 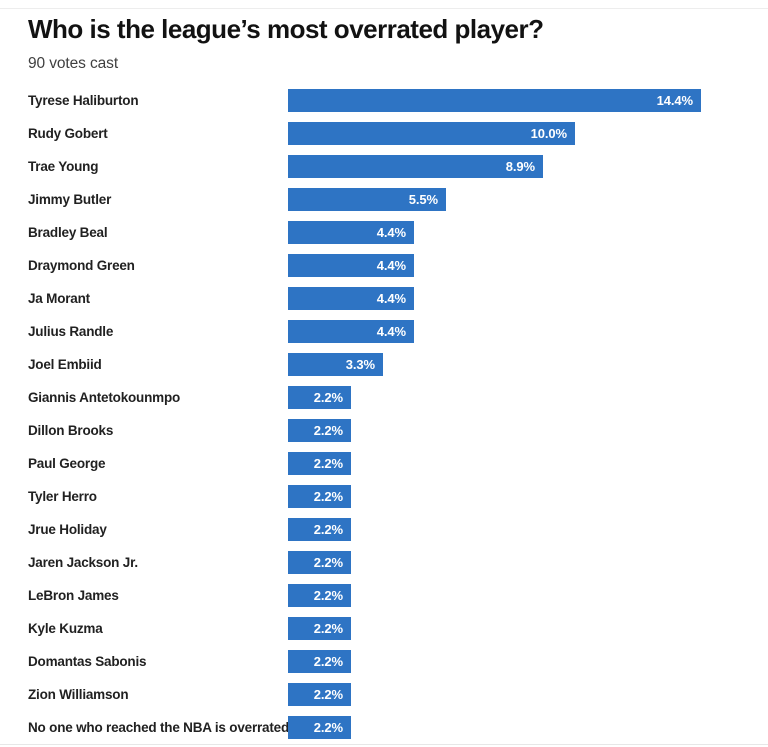 I want to click on chart-row: Zion Williamson 2.2%, so click(x=398, y=694).